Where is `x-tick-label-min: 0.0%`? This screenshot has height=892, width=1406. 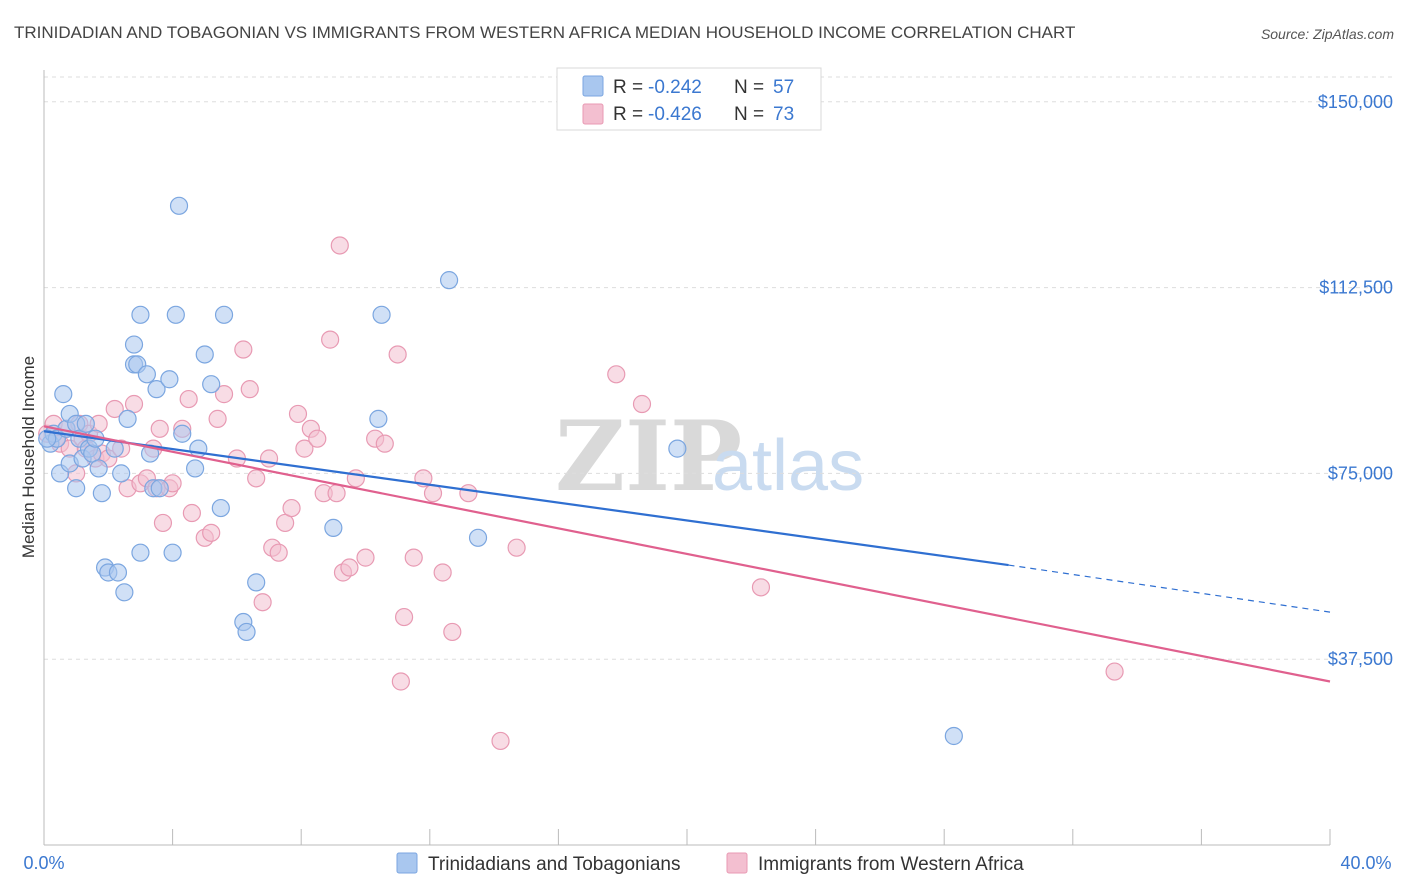 x-tick-label-min: 0.0% is located at coordinates (43, 863).